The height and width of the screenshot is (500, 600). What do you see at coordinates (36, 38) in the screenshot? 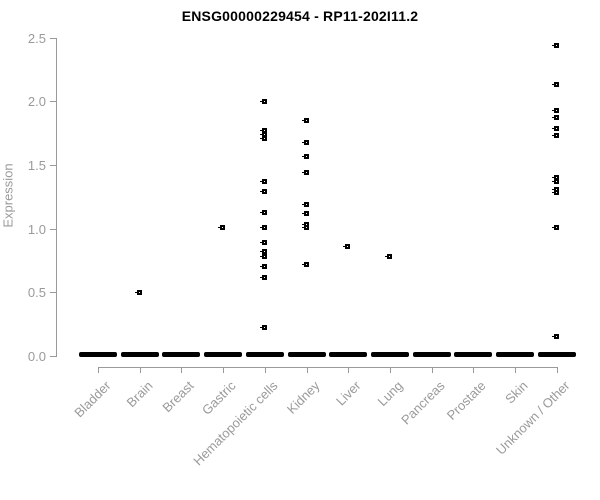
I see `y-tick-label: 2.5` at bounding box center [36, 38].